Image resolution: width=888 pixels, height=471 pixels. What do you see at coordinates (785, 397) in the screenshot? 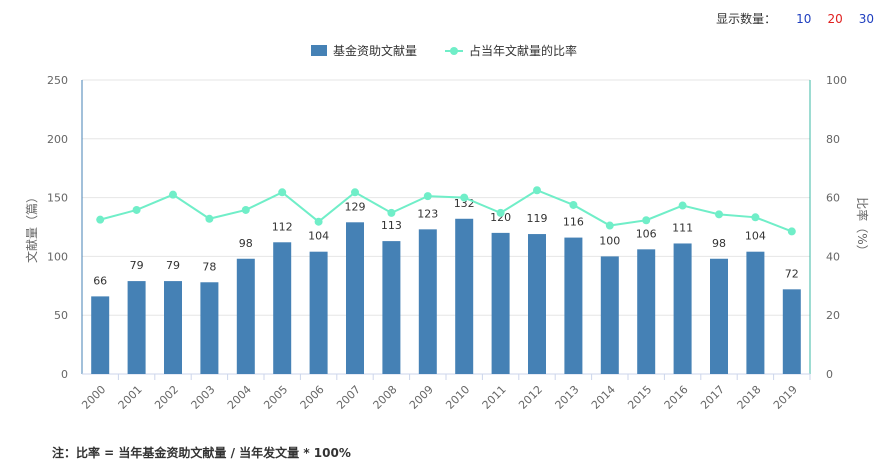
I see `x-tick-label: 2019` at bounding box center [785, 397].